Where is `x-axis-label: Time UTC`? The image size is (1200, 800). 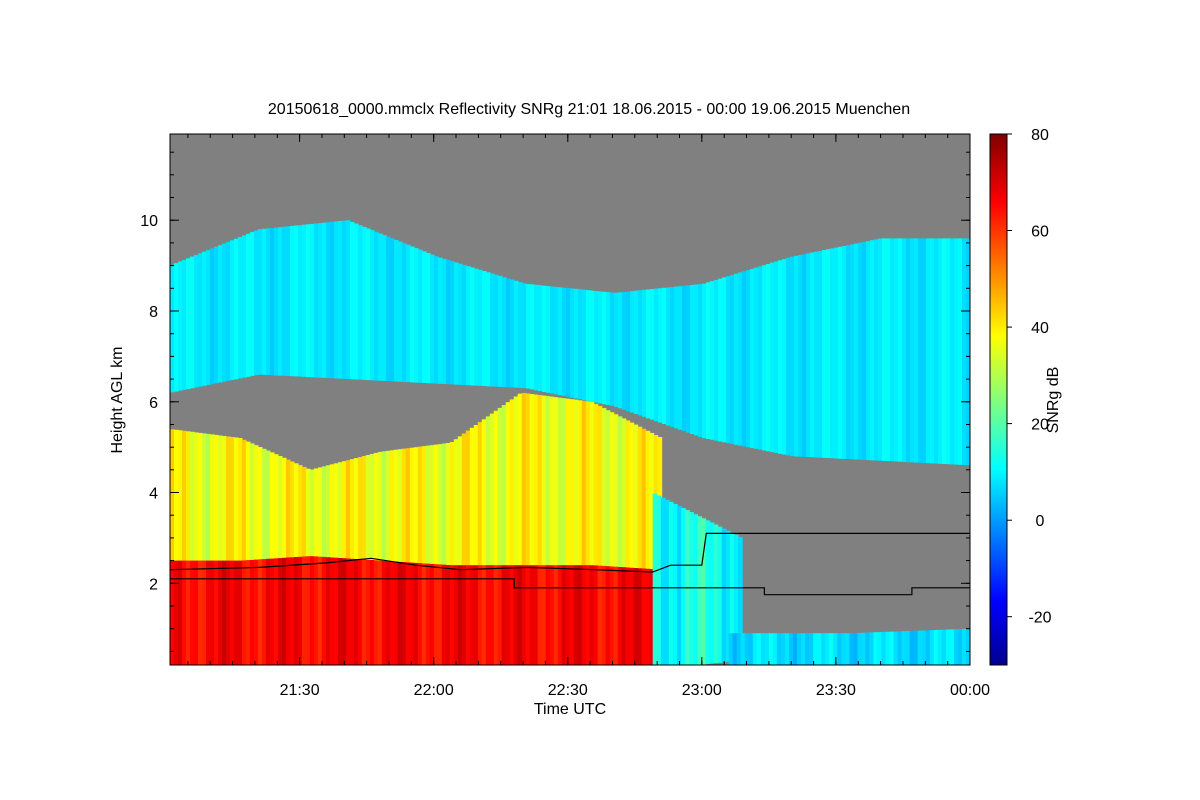
x-axis-label: Time UTC is located at coordinates (570, 709).